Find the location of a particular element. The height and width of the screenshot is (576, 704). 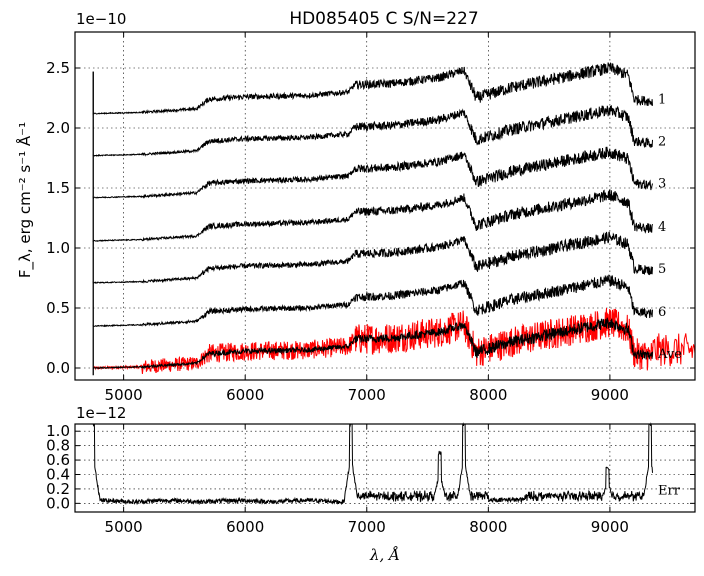

top-xtick-label: 6000 is located at coordinates (245, 395).